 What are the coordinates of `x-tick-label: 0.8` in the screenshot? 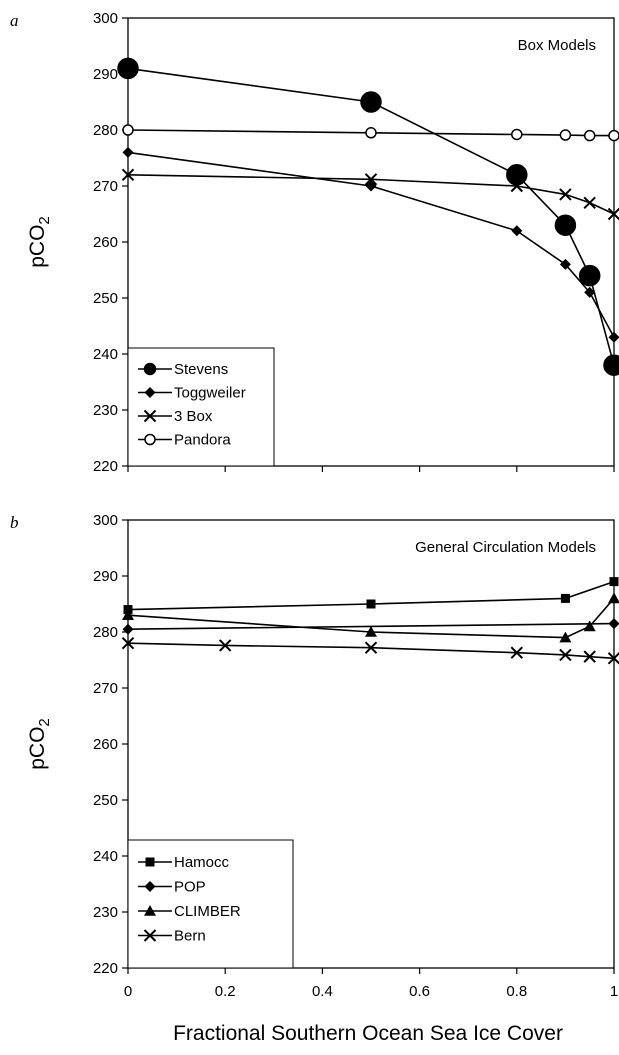 It's located at (516, 991).